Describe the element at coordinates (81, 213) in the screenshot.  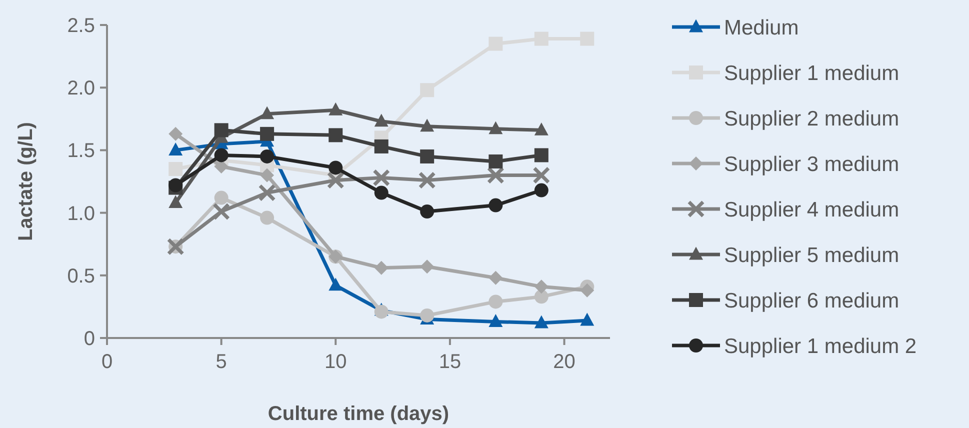
I see `y-tick-label: 1.0` at that location.